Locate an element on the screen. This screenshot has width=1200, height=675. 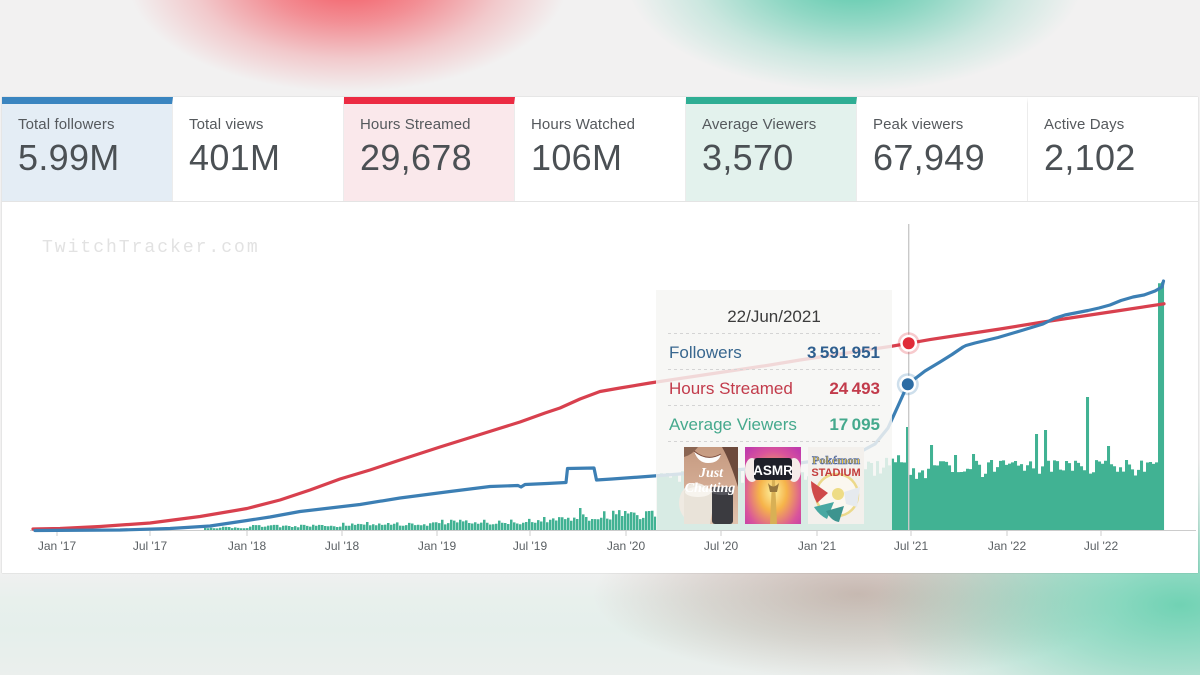
svg-text: Just is located at coordinates (711, 473).